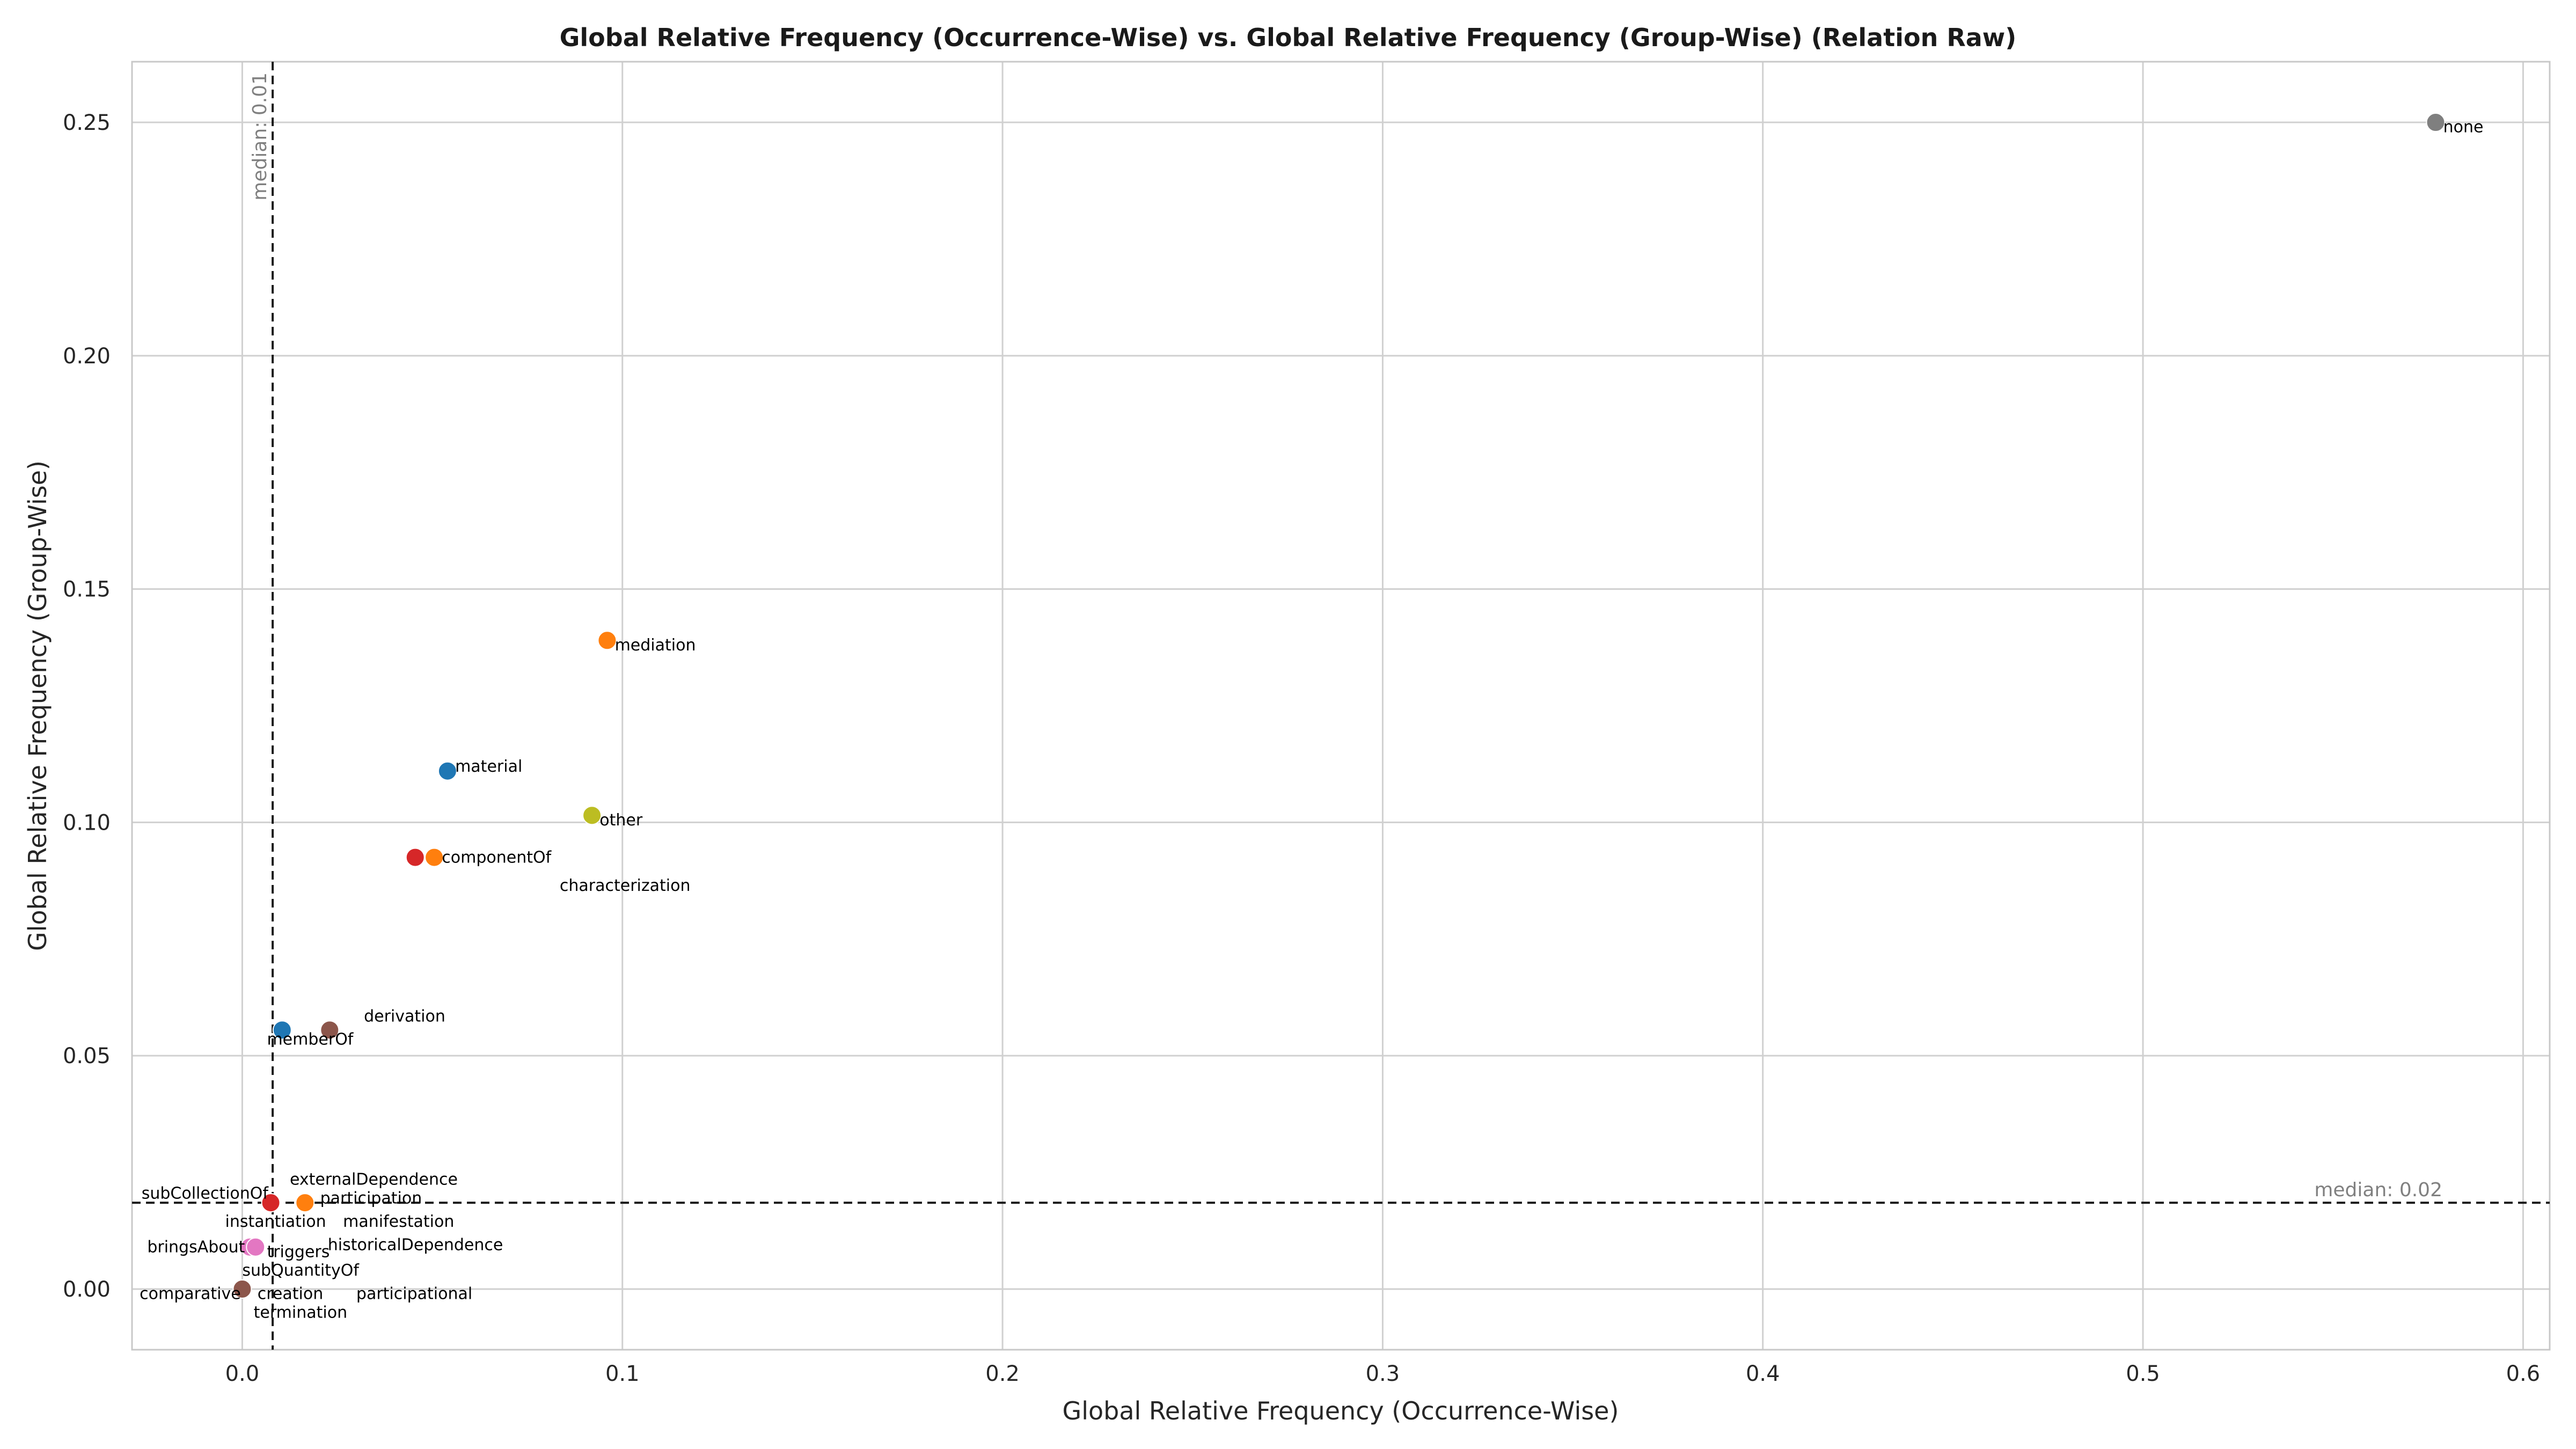  I want to click on point-label: comparative, so click(190, 1294).